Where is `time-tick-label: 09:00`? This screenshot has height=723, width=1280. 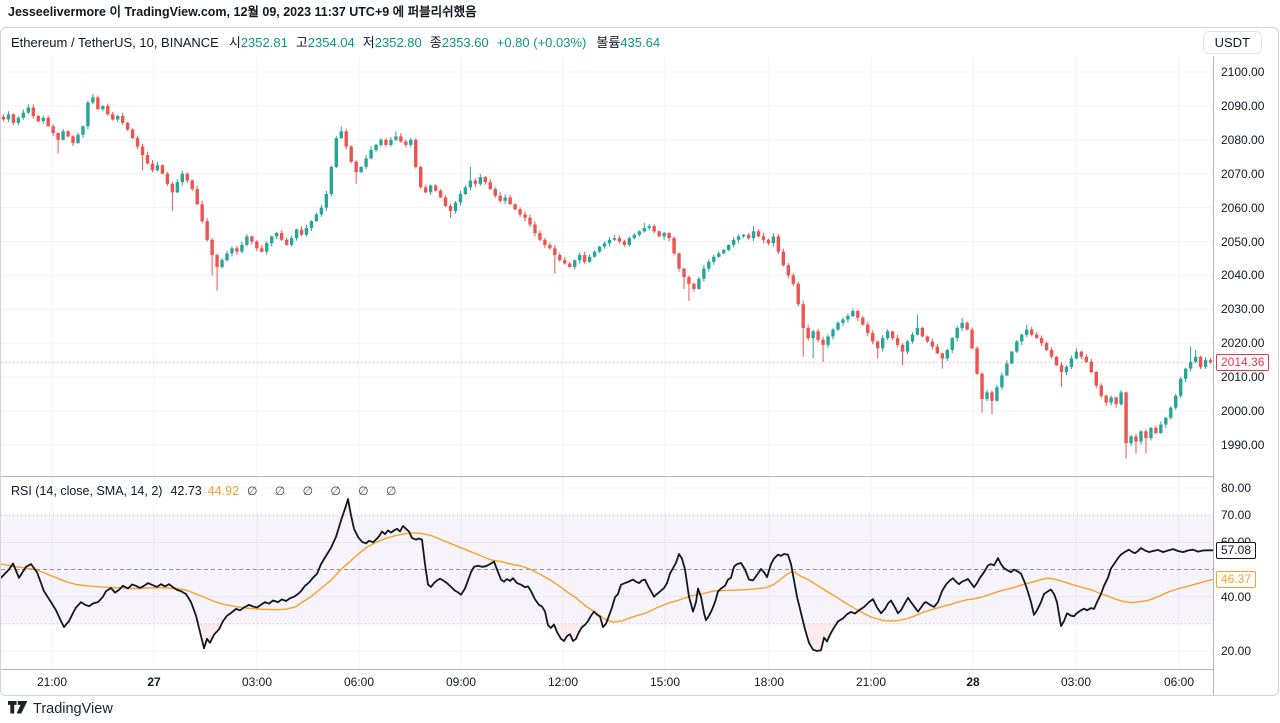
time-tick-label: 09:00 is located at coordinates (461, 682).